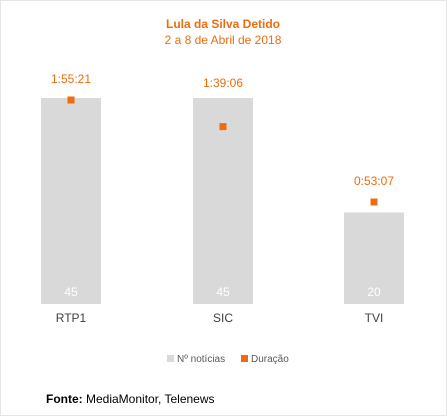 The width and height of the screenshot is (447, 416). What do you see at coordinates (374, 202) in the screenshot?
I see `duration-marker-tvi` at bounding box center [374, 202].